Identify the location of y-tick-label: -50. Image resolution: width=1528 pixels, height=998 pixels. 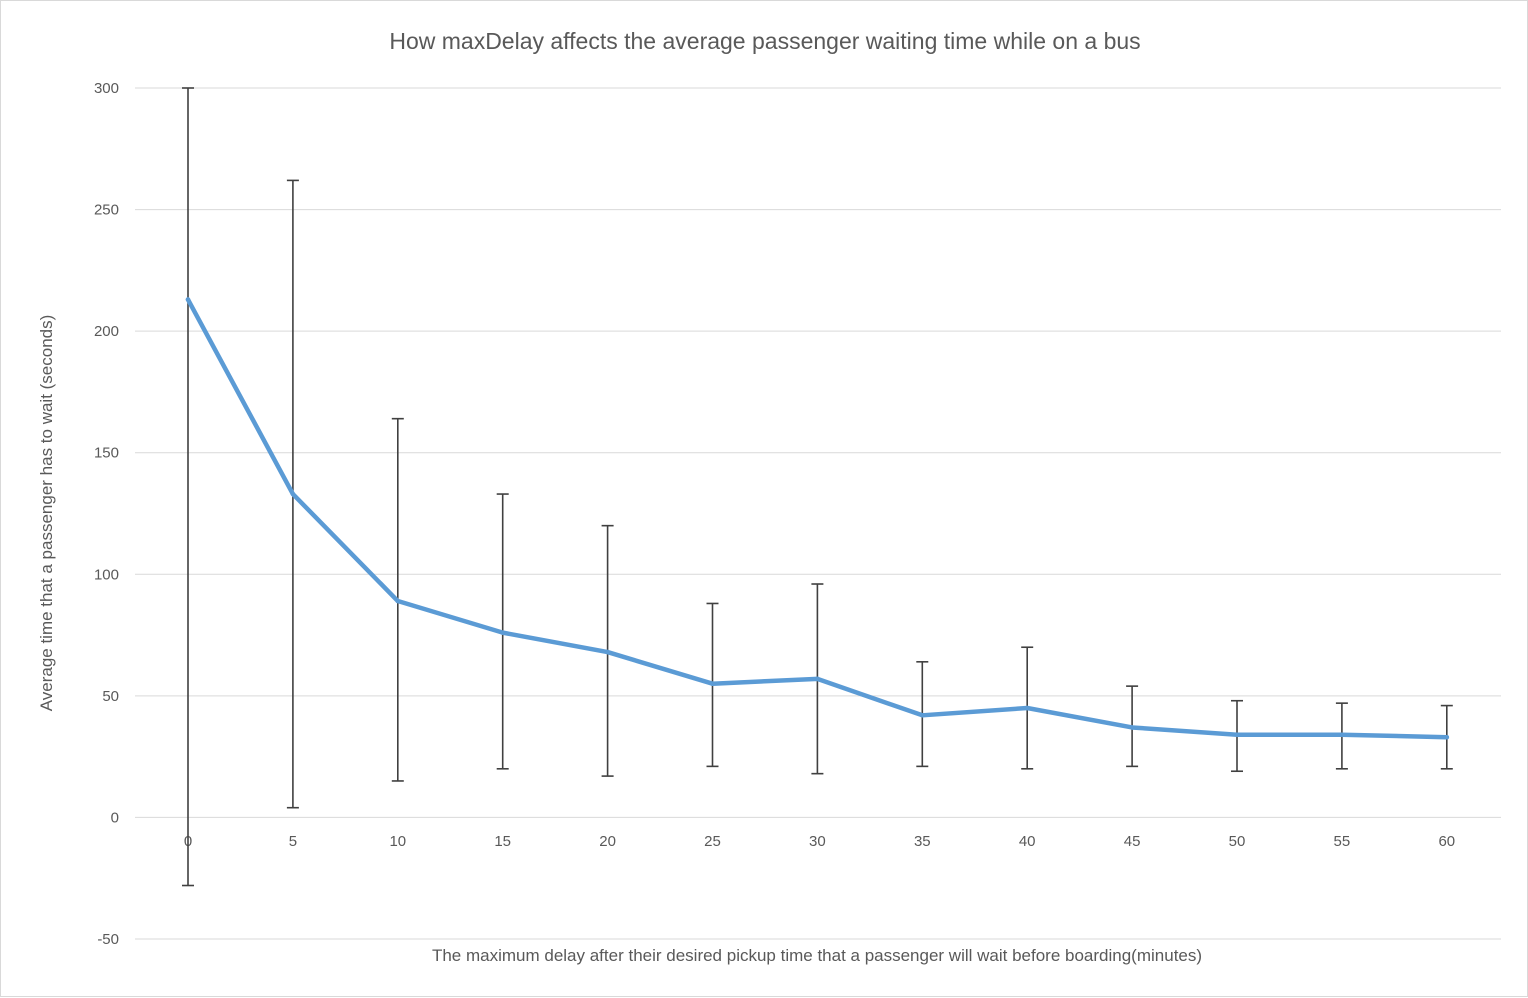
(108, 939).